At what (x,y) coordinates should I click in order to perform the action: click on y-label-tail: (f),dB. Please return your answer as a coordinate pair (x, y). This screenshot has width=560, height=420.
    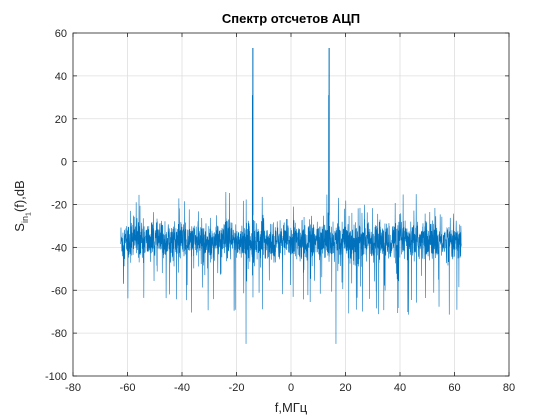
    Looking at the image, I should click on (19, 196).